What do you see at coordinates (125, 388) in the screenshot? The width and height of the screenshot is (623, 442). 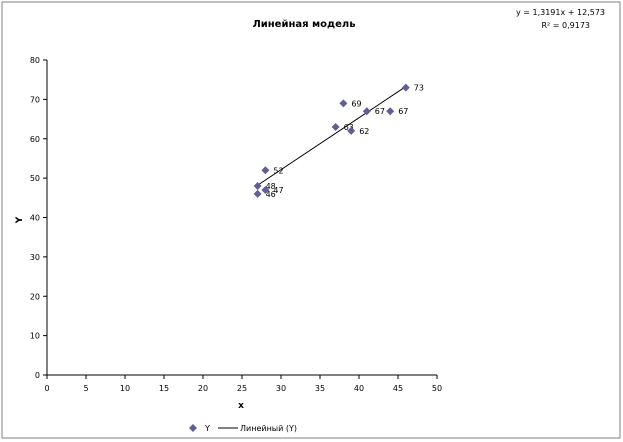 I see `x-tick-label: 10` at bounding box center [125, 388].